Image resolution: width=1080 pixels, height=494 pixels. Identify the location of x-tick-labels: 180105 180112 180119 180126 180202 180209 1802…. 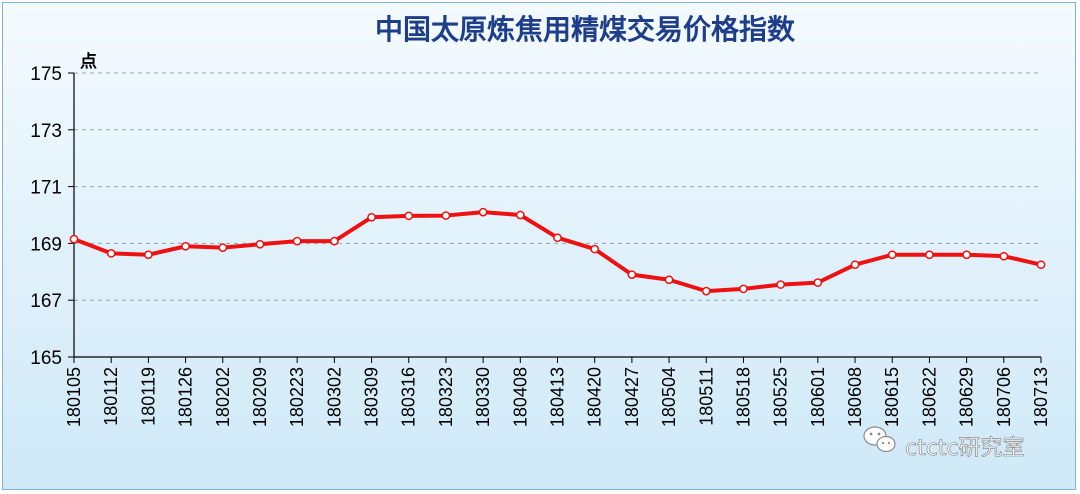
(557, 397).